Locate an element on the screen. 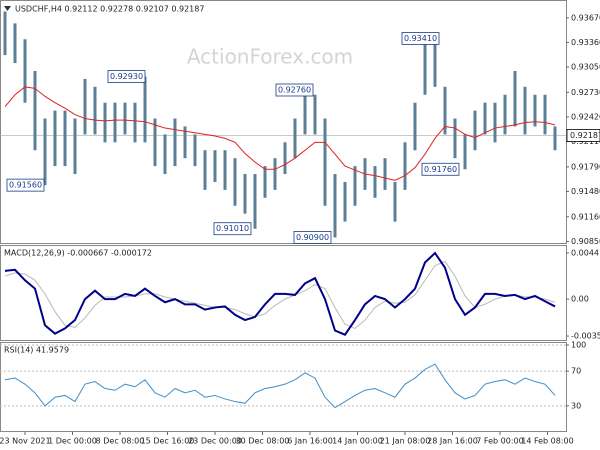  annotation-label: 0.91560 is located at coordinates (25, 185).